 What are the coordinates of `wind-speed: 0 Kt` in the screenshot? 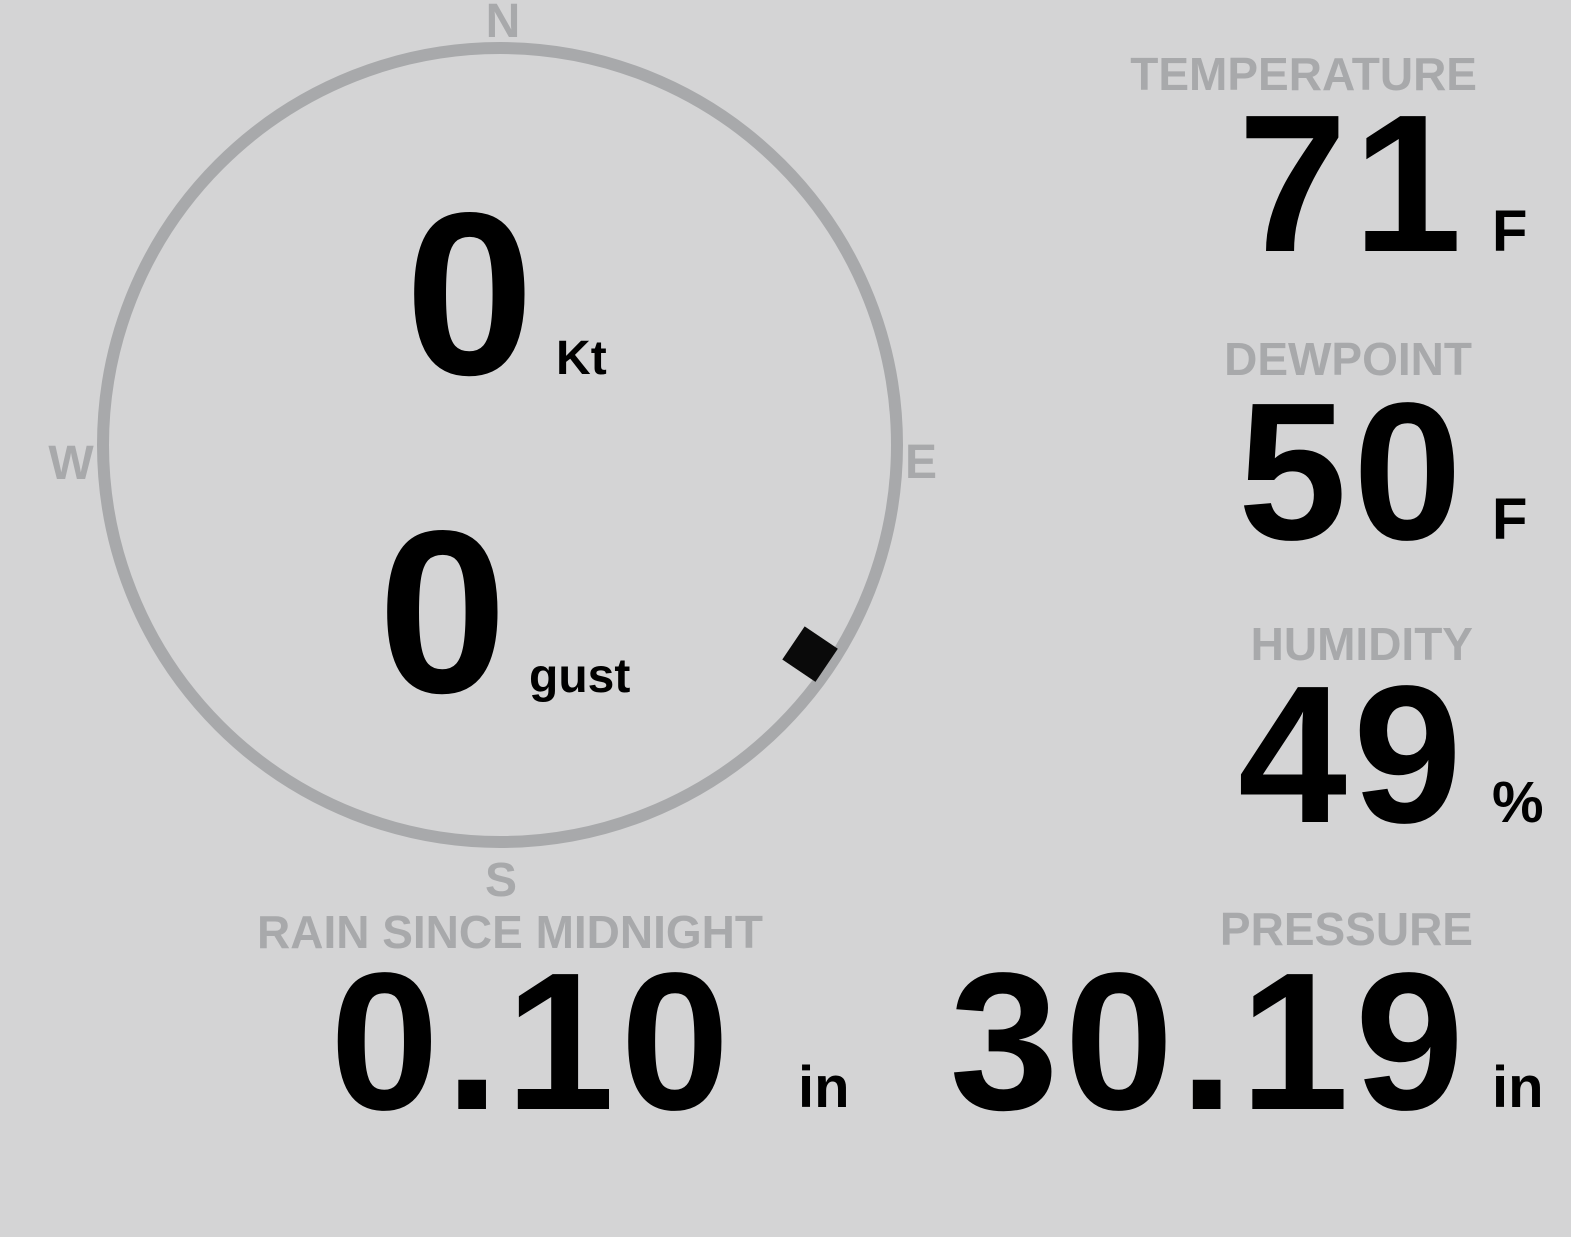 It's located at (506, 295).